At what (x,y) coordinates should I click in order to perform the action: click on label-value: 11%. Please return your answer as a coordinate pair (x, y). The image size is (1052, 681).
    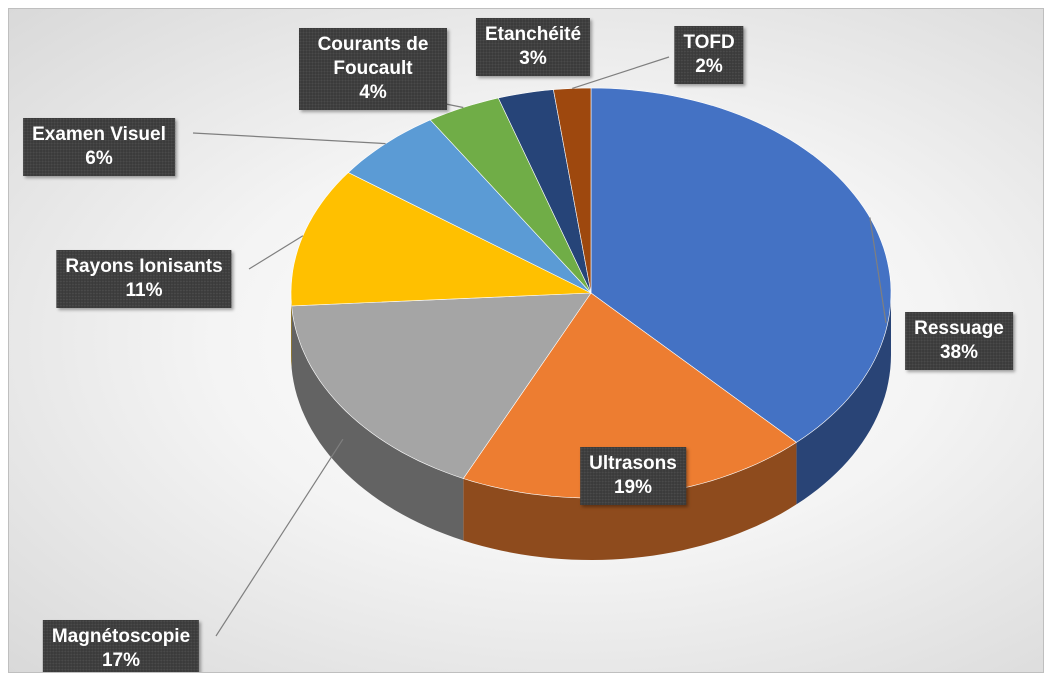
    Looking at the image, I should click on (144, 290).